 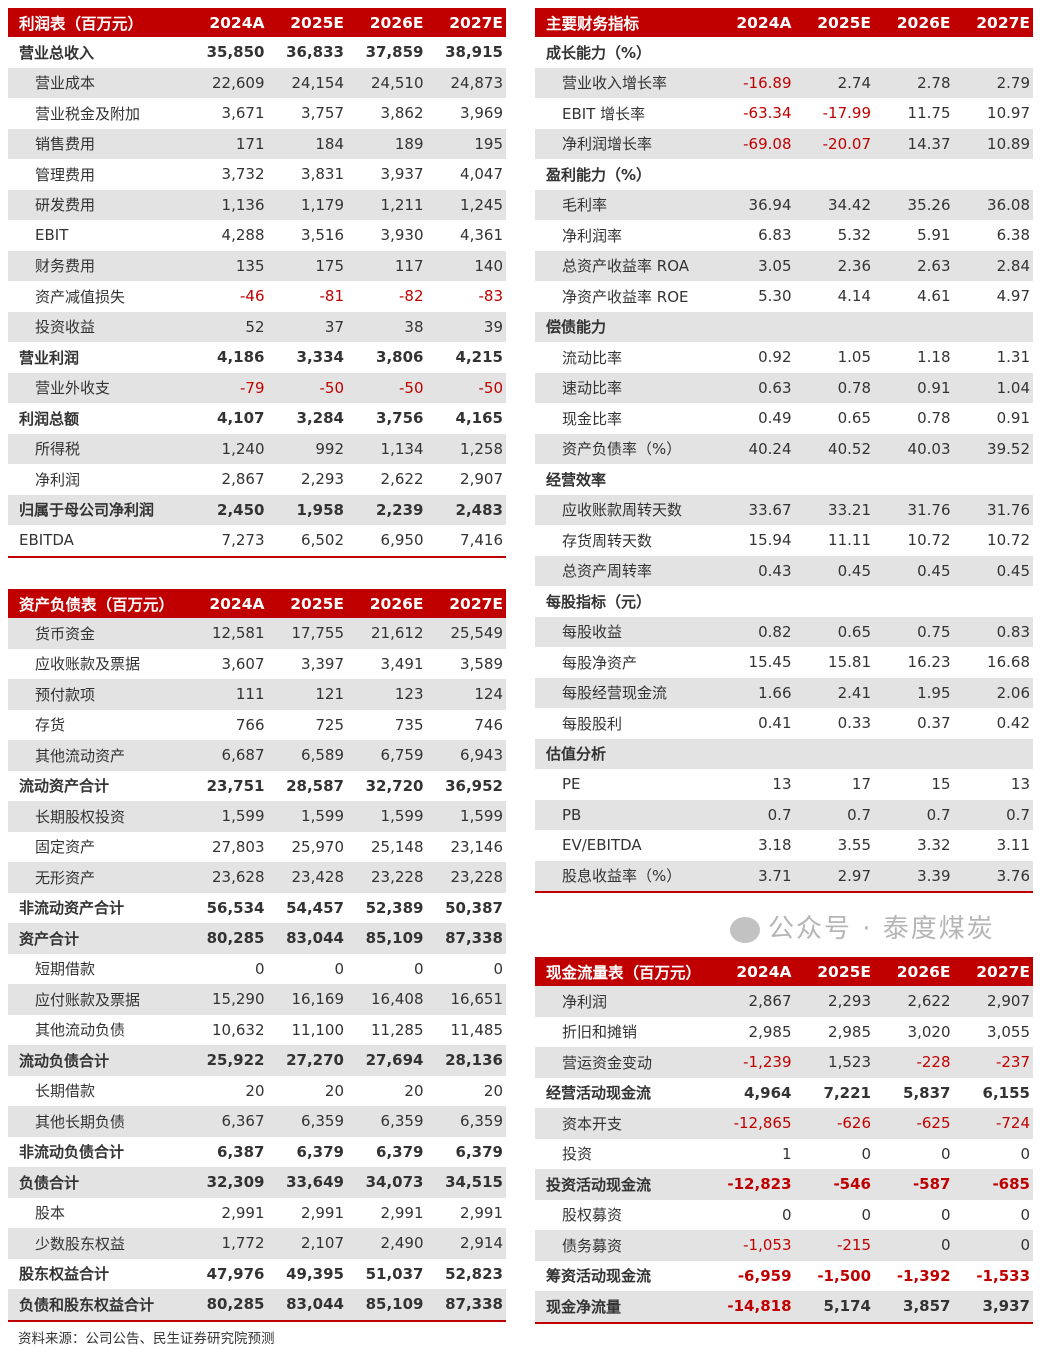 I want to click on cell-value: 0.7, so click(x=1018, y=814).